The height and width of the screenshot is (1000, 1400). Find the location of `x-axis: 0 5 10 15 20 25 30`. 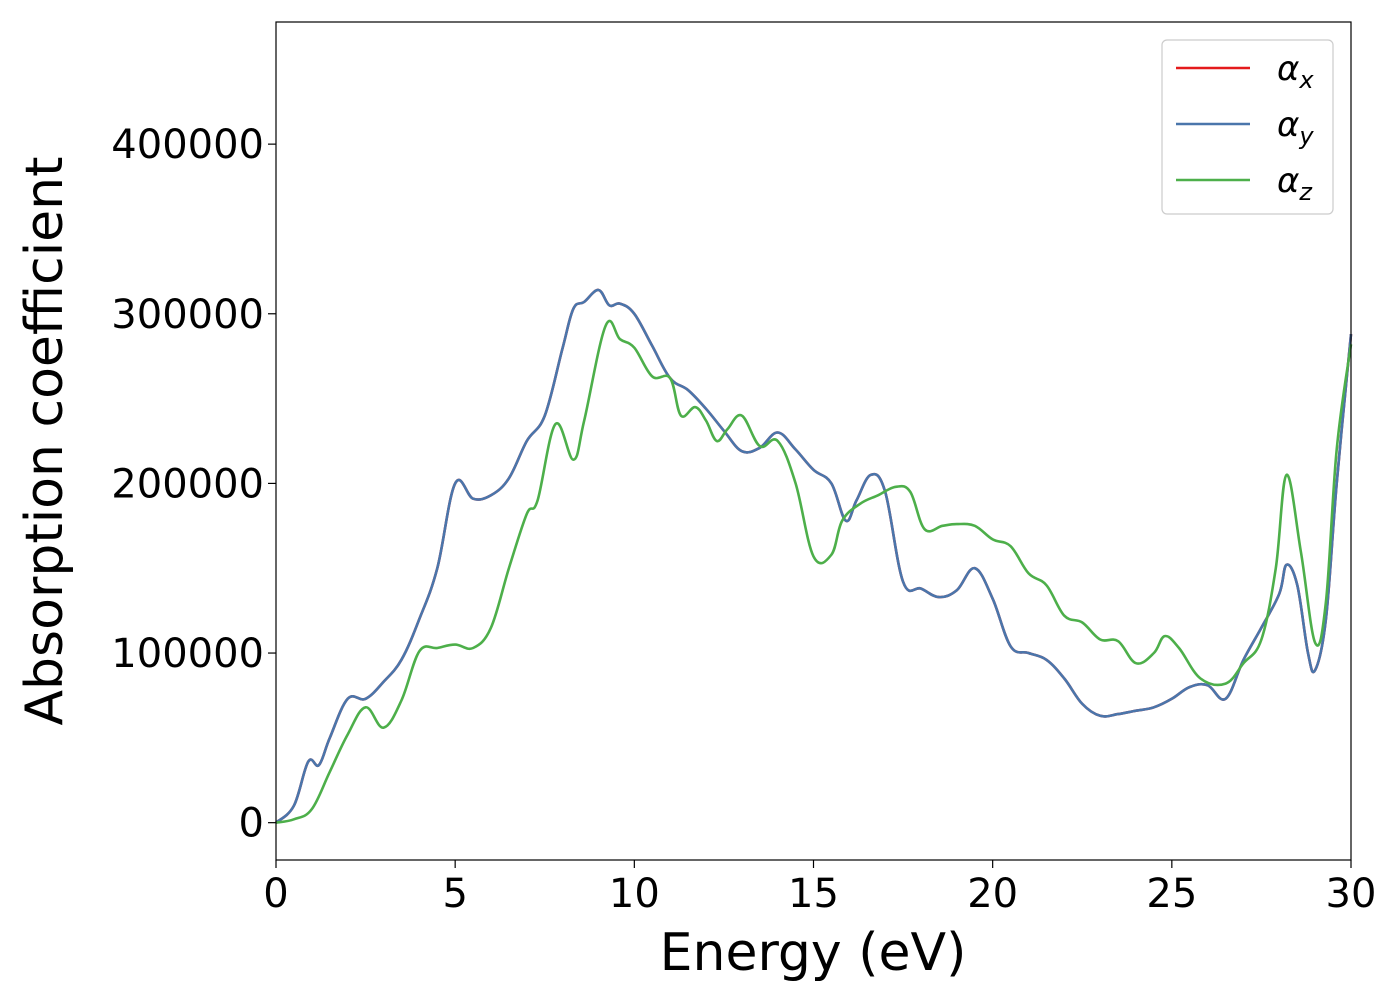

x-axis: 0 5 10 15 20 25 30 is located at coordinates (819, 888).